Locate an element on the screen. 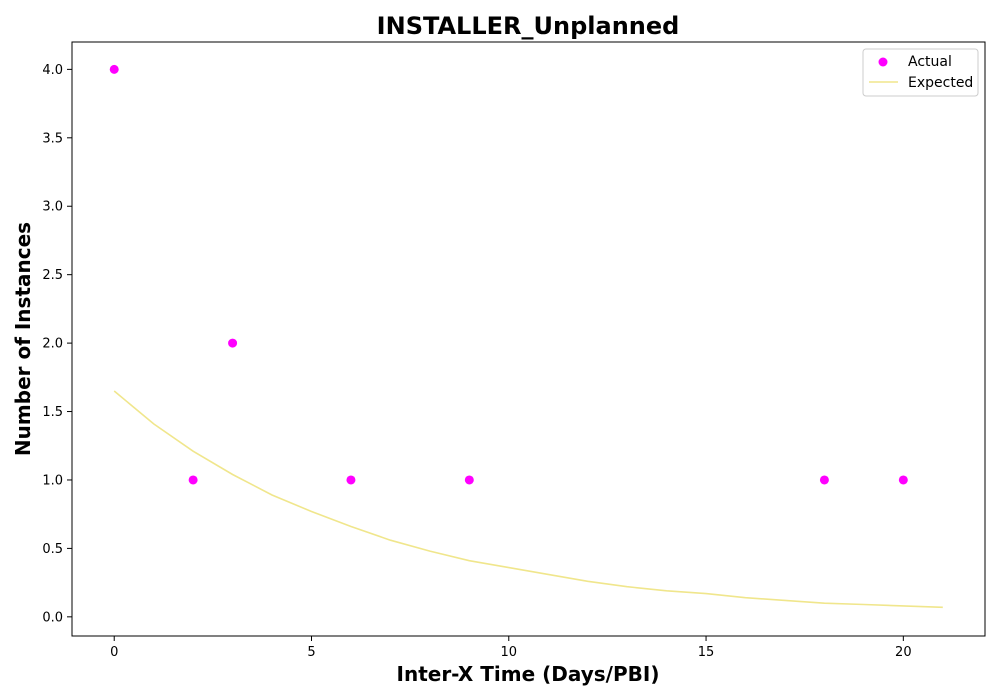 Image resolution: width=1000 pixels, height=700 pixels. legend-box is located at coordinates (920, 72).